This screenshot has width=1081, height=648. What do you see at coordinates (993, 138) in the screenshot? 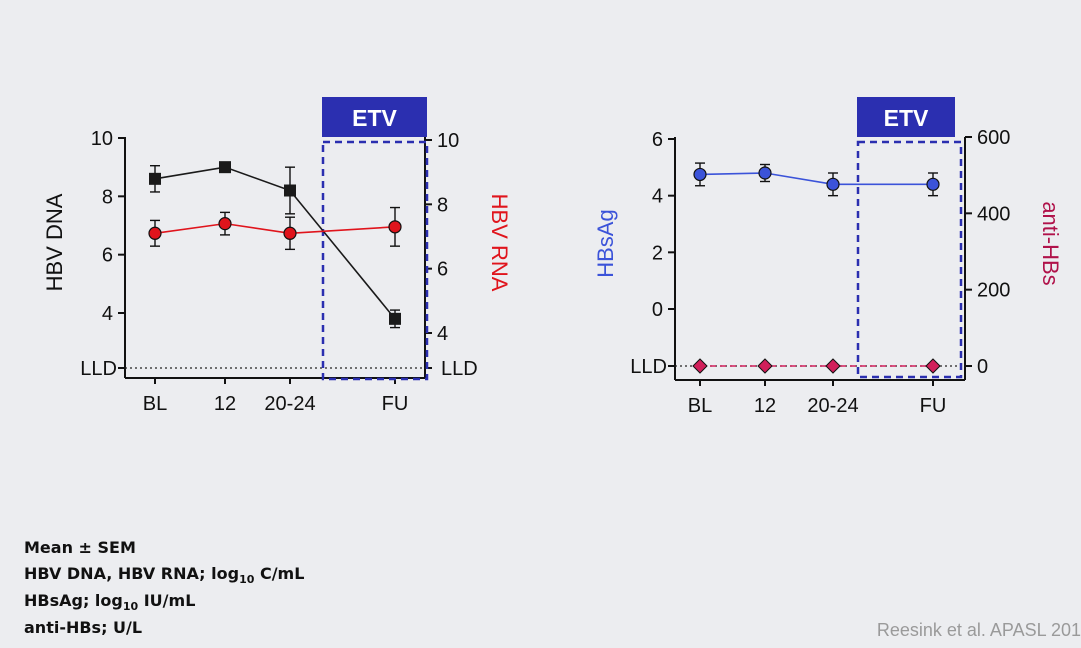
I see `right-tick-label: 600` at bounding box center [993, 138].